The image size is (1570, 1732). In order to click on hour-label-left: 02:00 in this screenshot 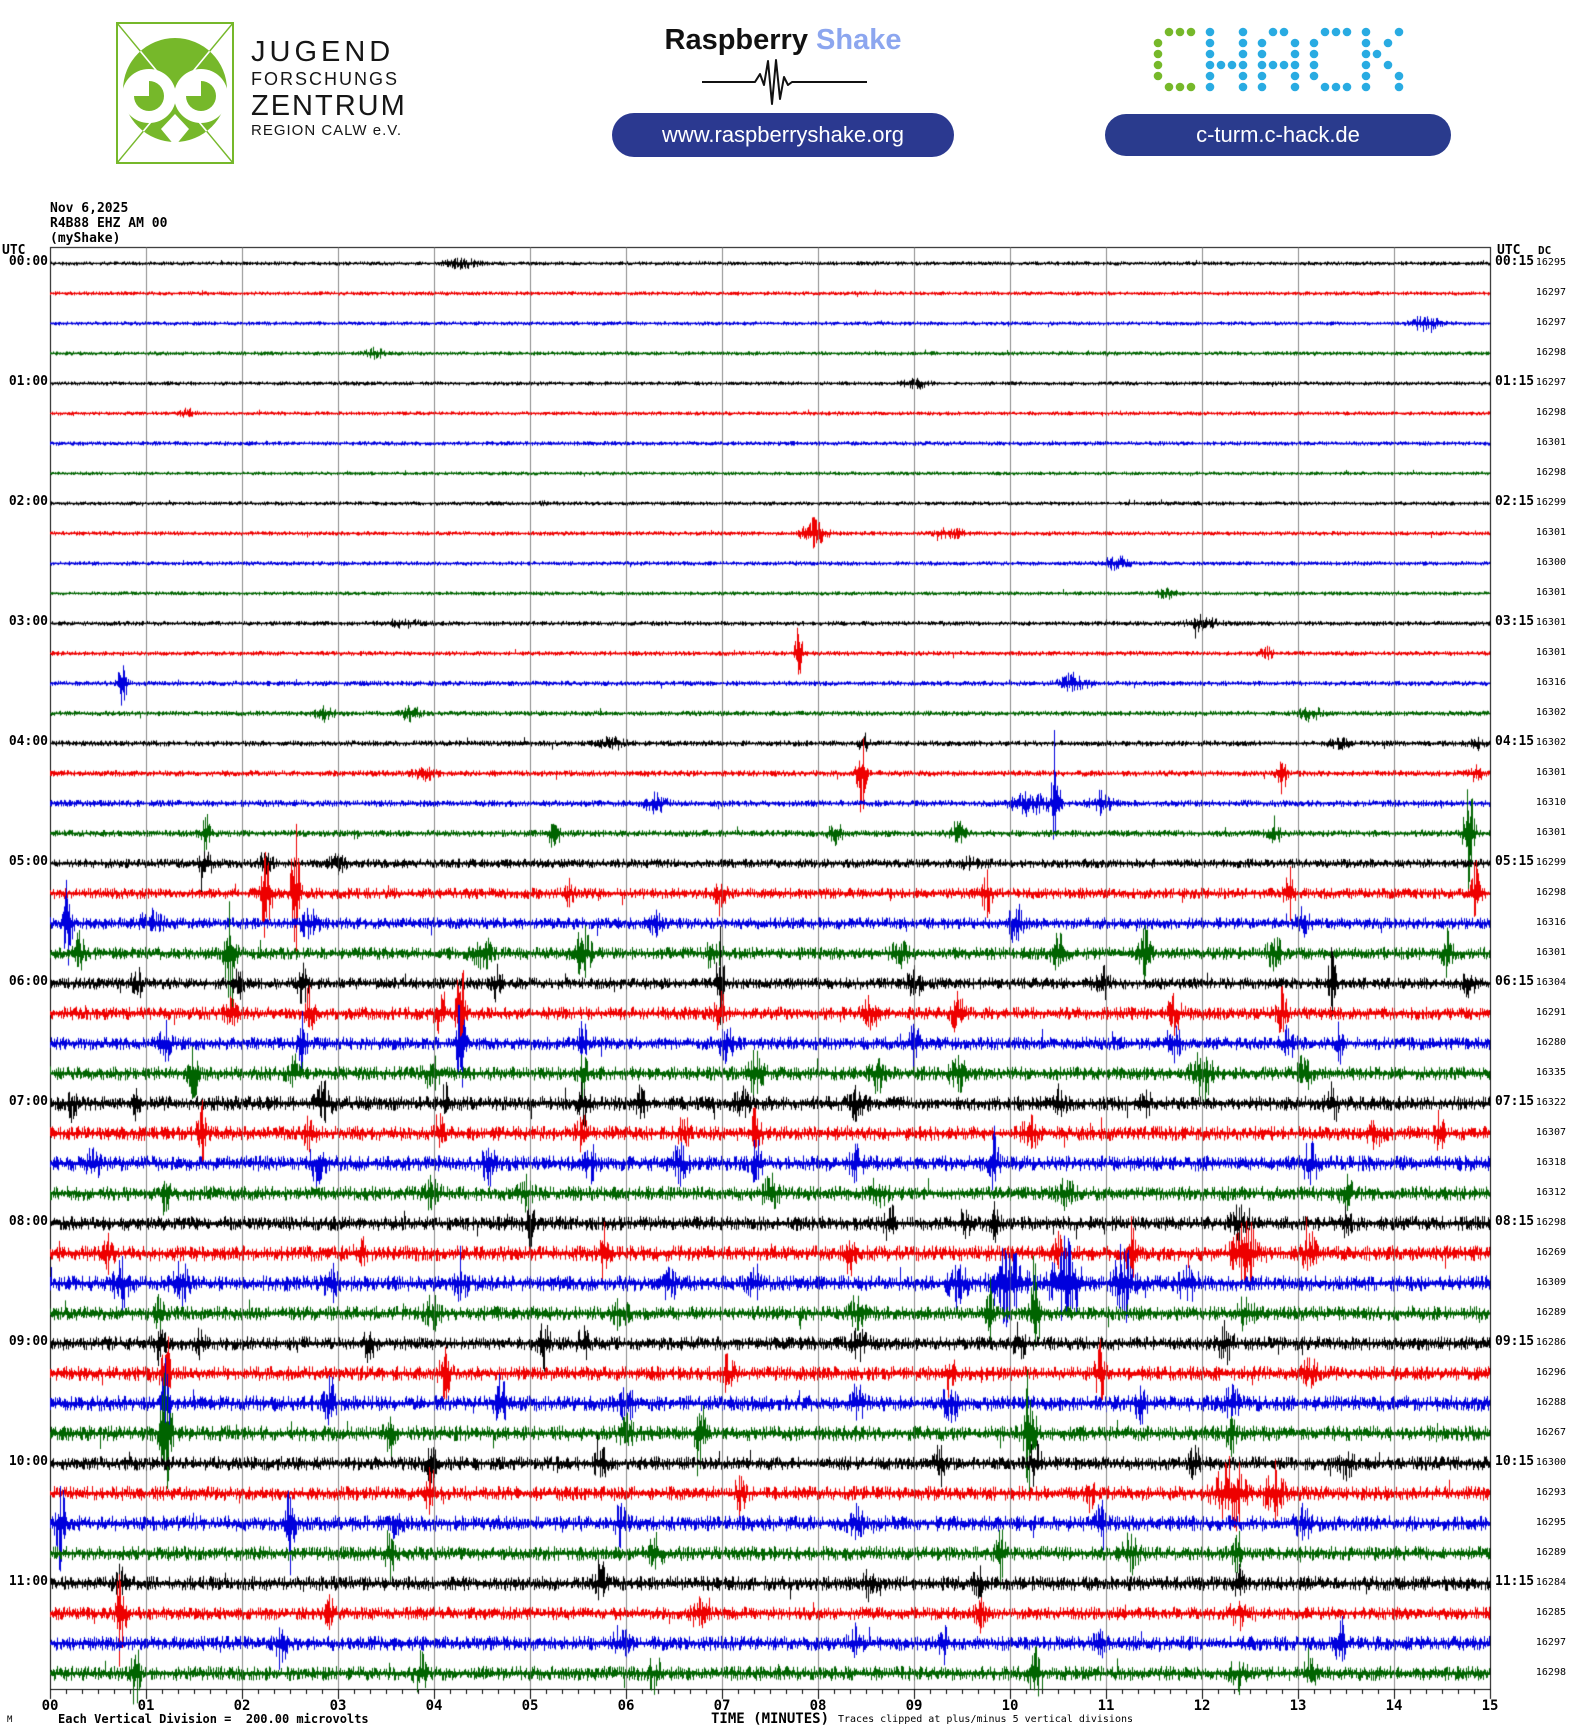, I will do `click(28, 501)`.